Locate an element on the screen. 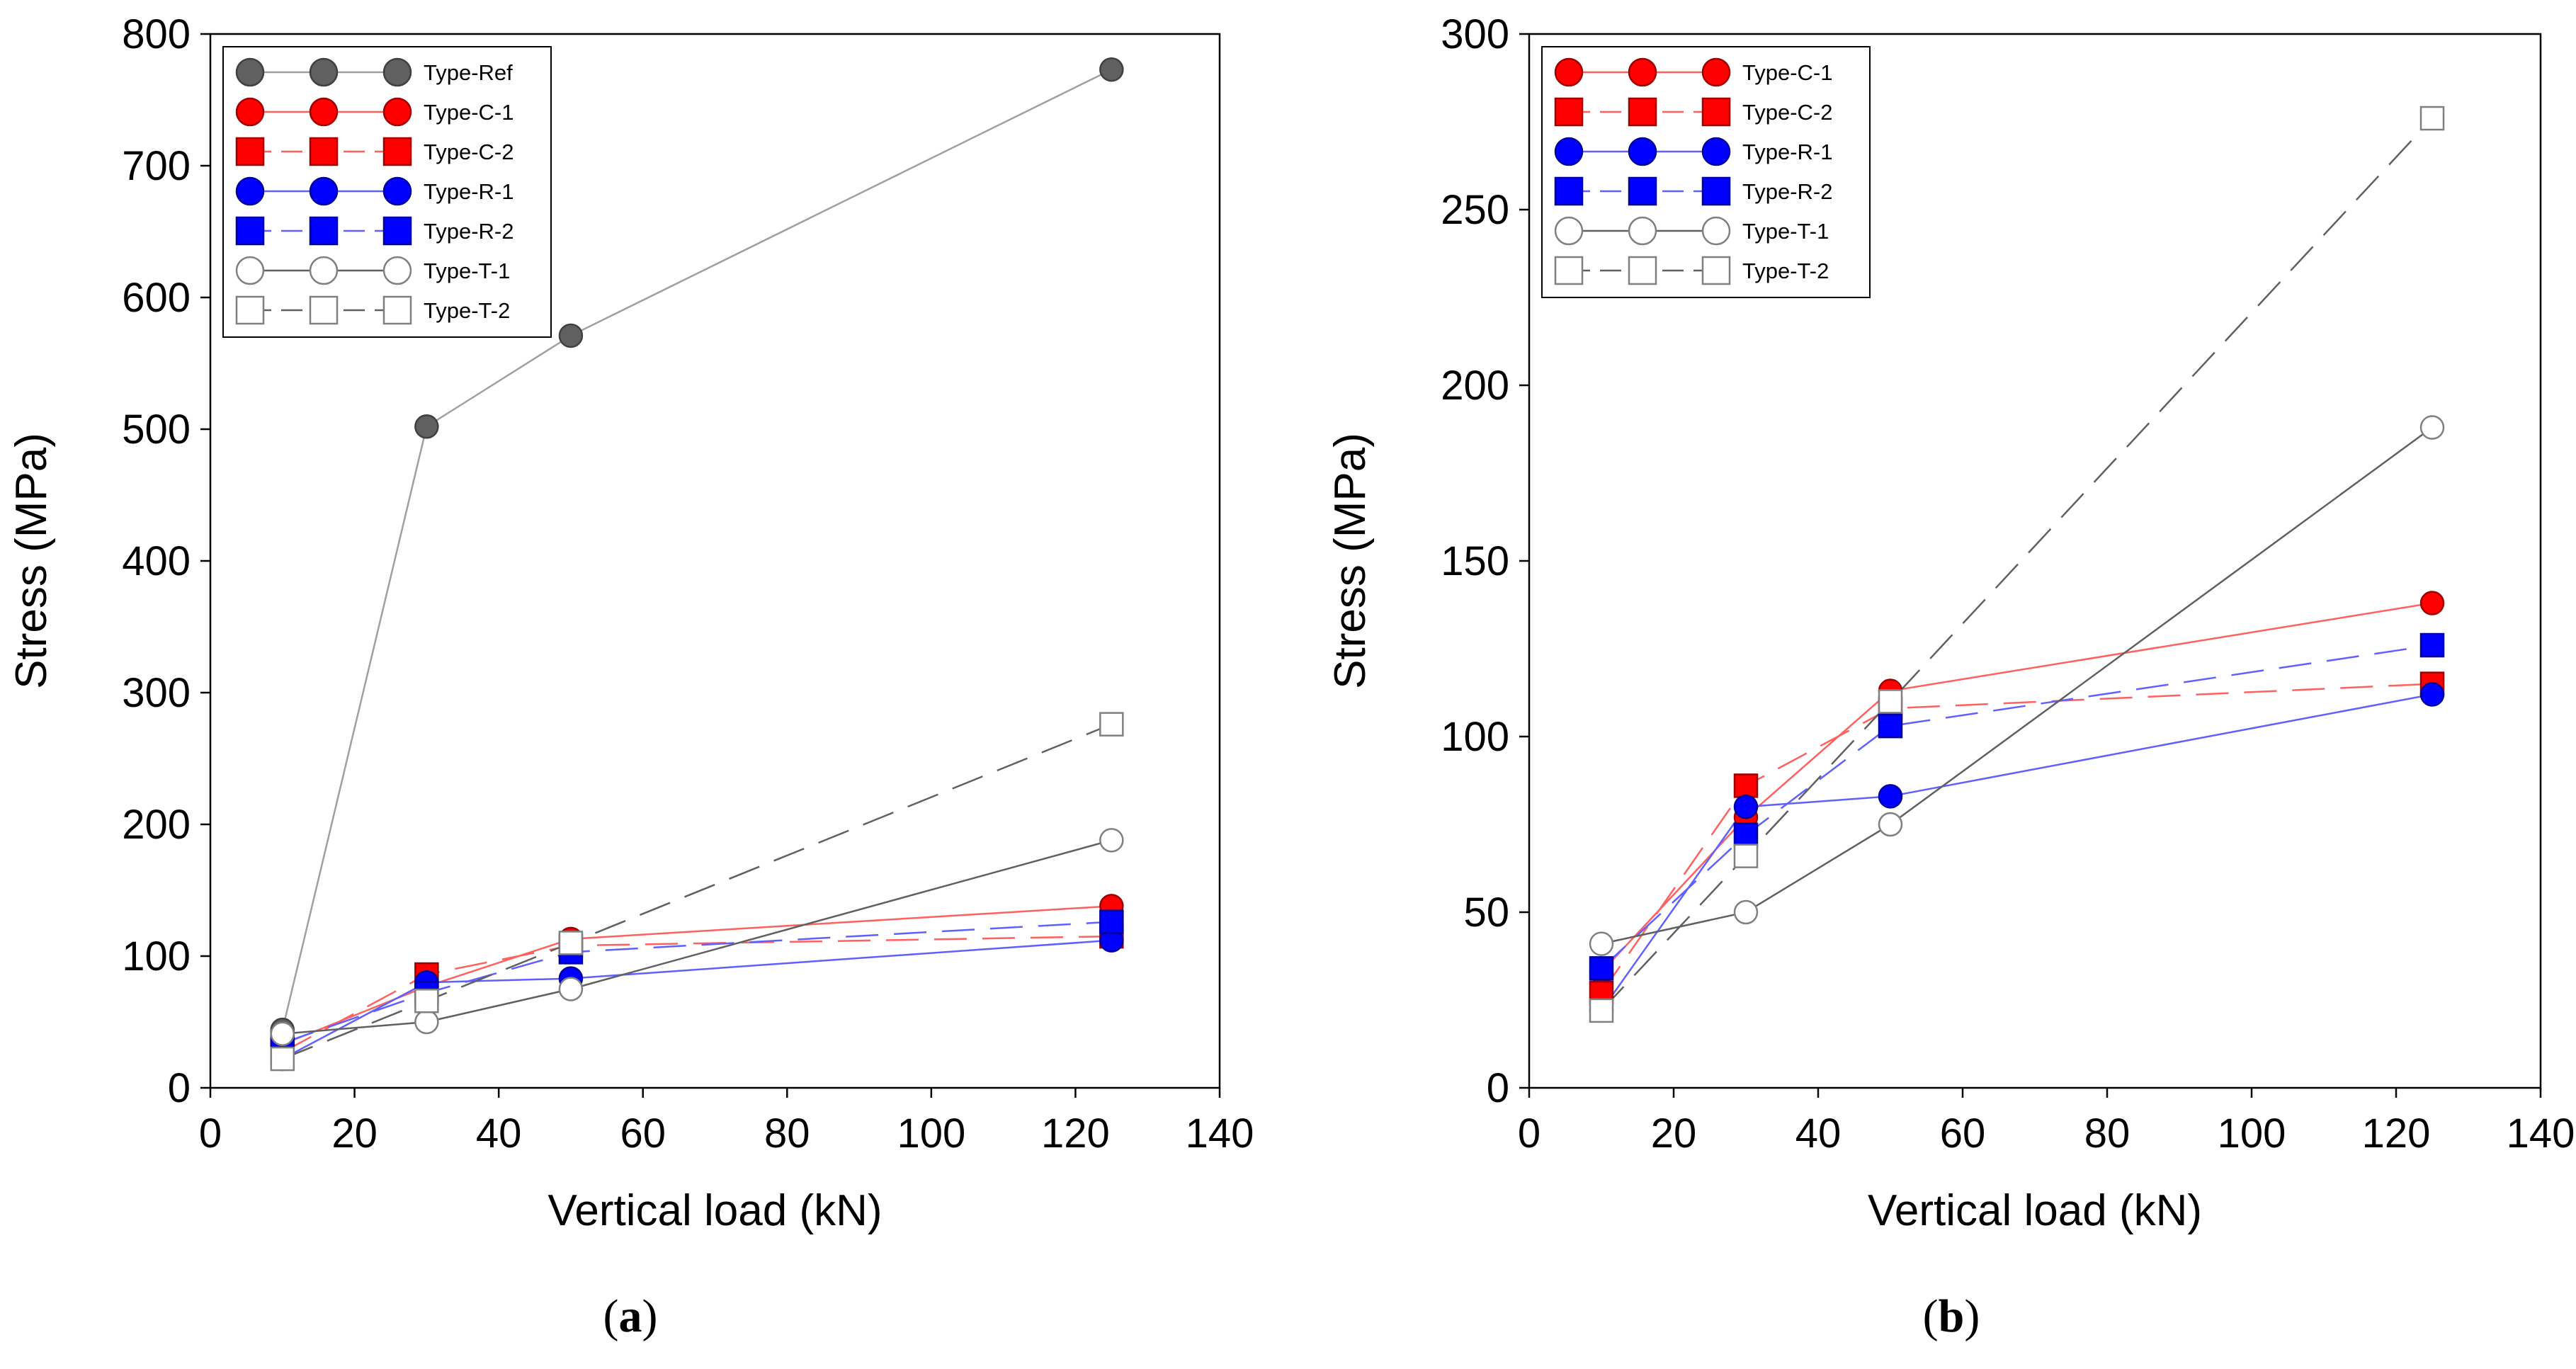 This screenshot has width=2576, height=1369. chart-a-caption-paren-close: ) is located at coordinates (650, 1316).